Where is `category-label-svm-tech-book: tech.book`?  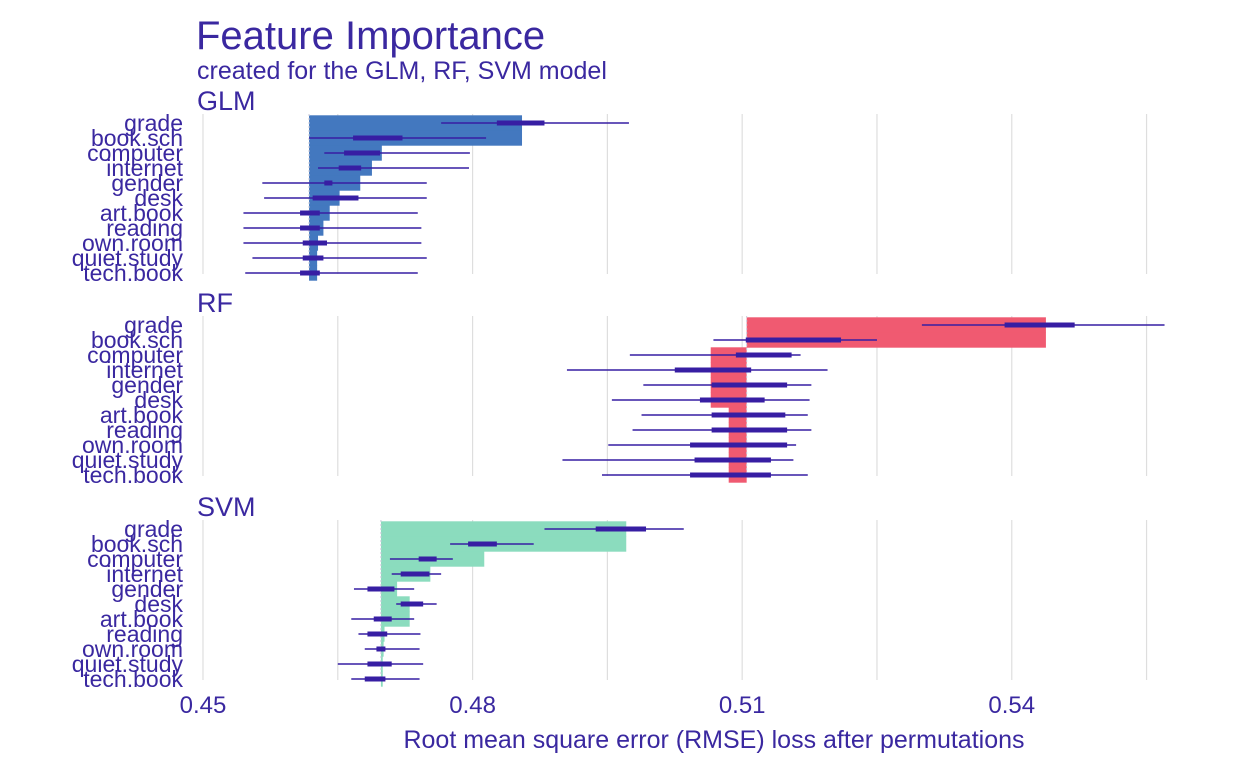 category-label-svm-tech-book: tech.book is located at coordinates (133, 679).